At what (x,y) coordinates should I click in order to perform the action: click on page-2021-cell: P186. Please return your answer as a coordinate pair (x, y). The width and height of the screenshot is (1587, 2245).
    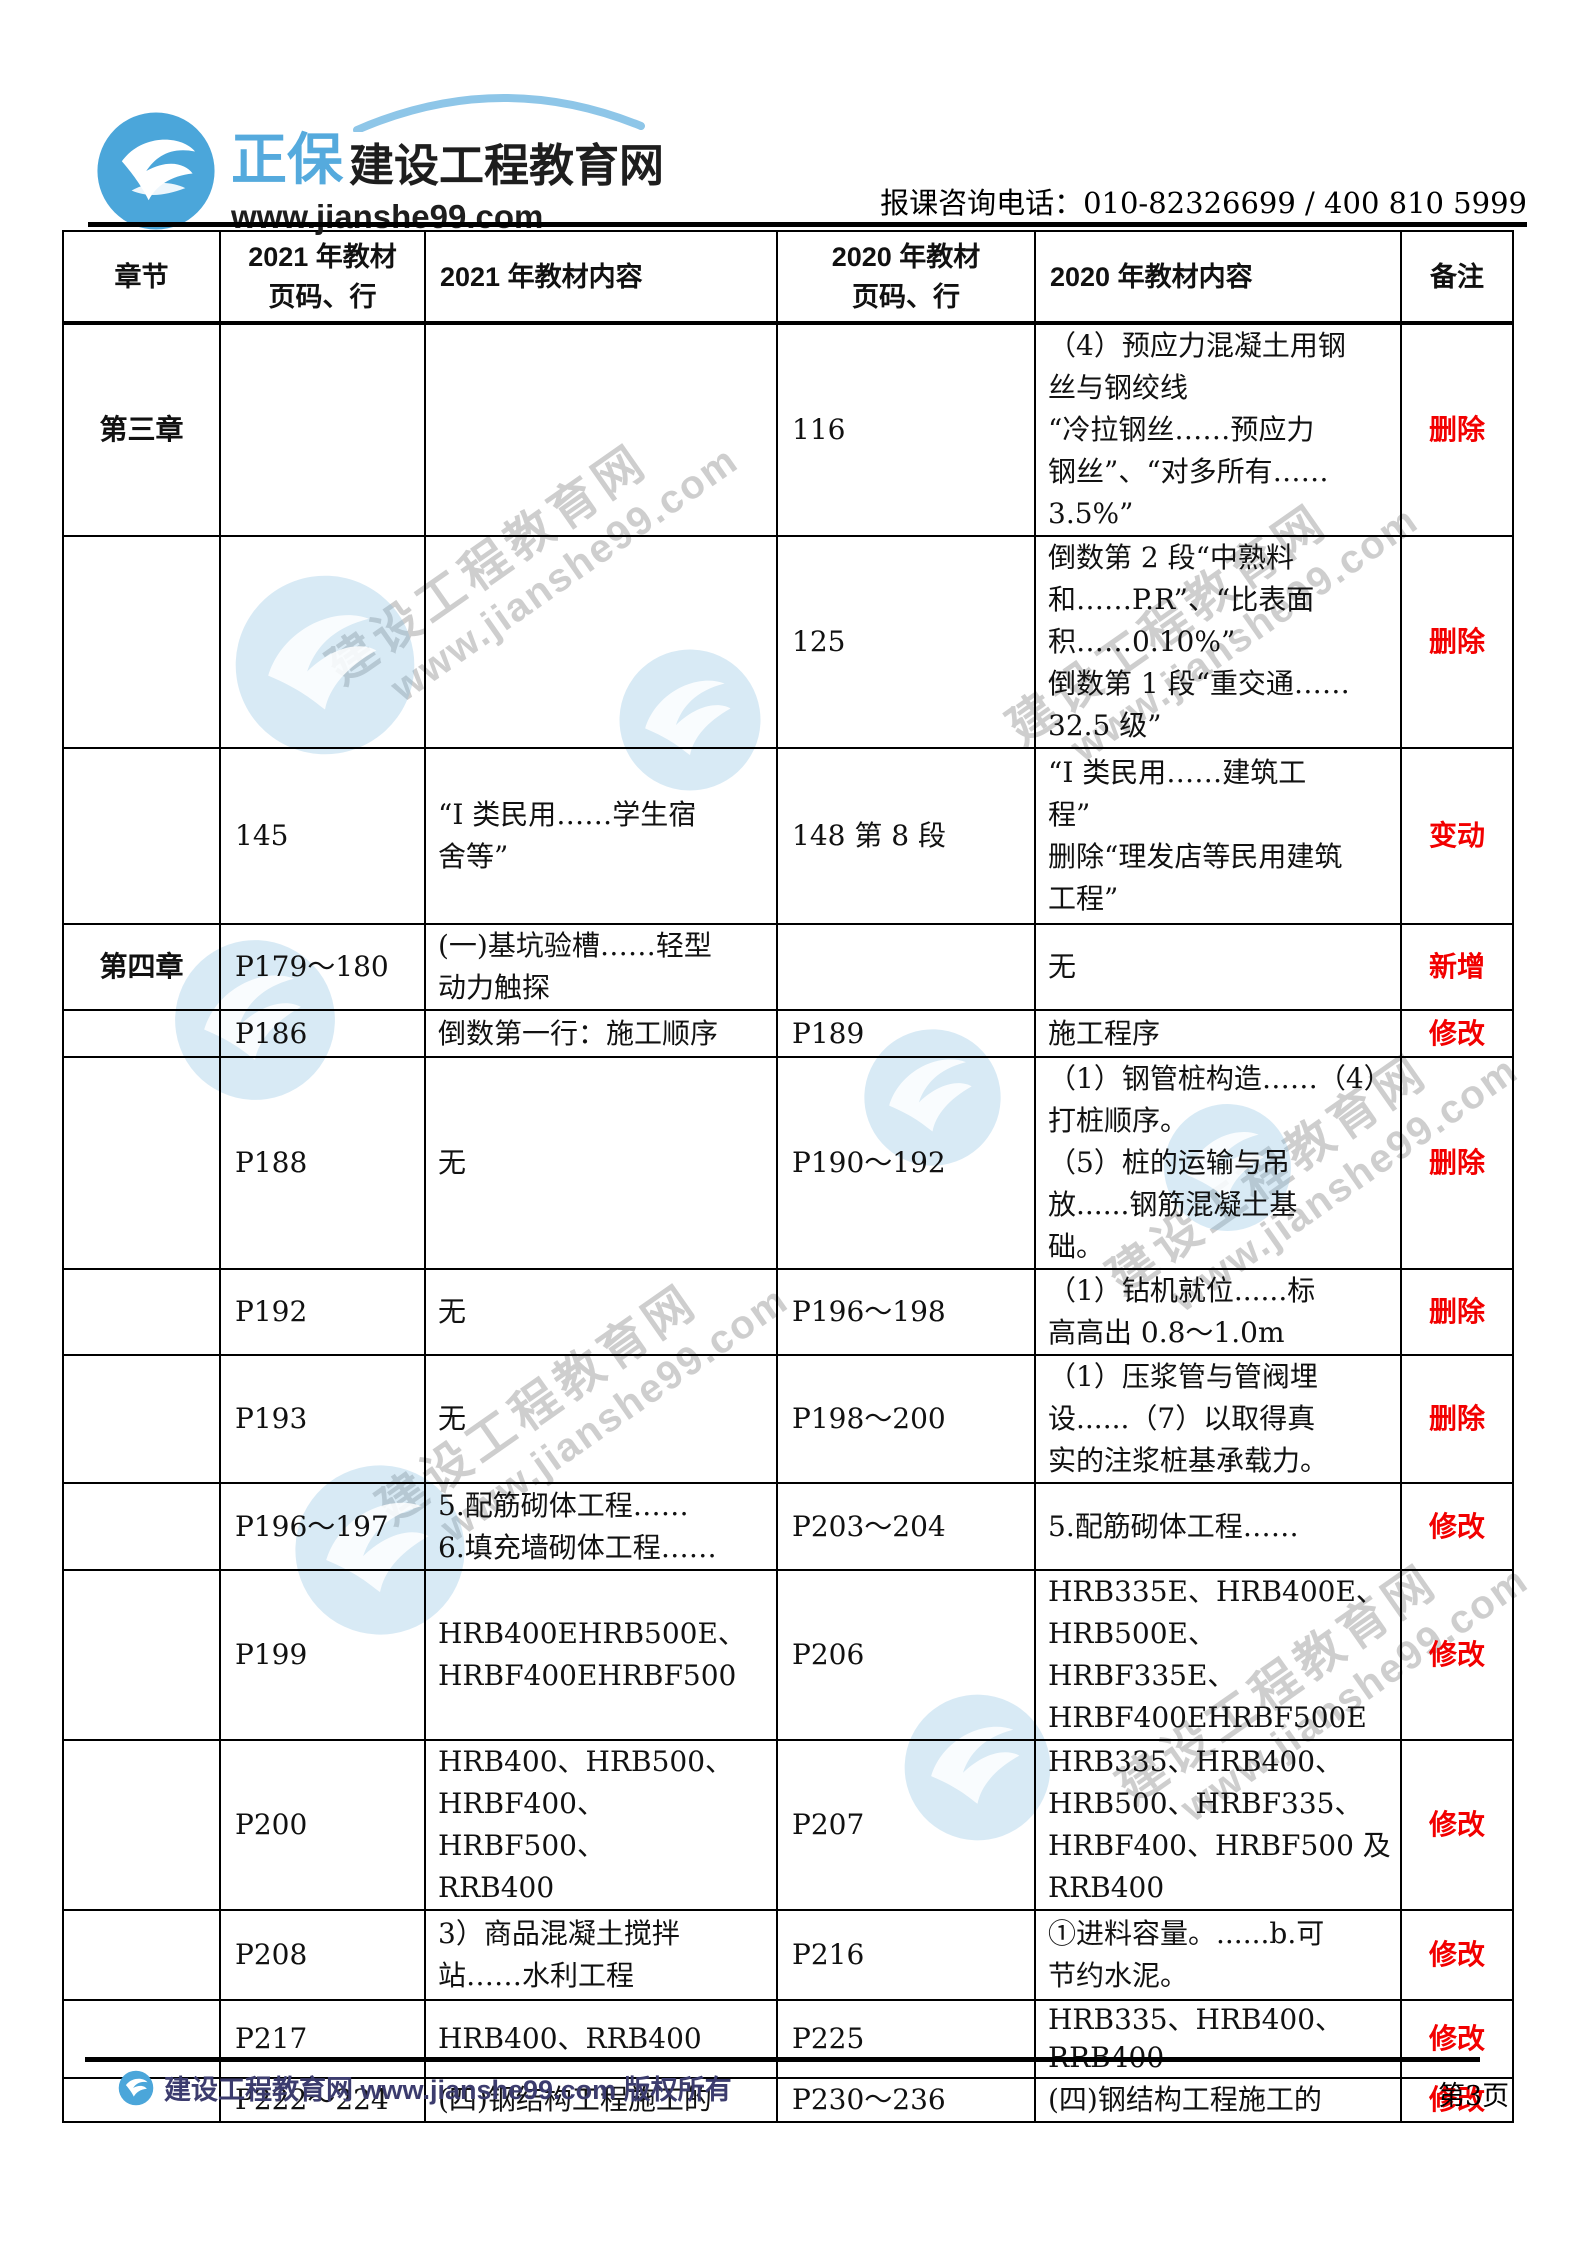
    Looking at the image, I should click on (322, 1033).